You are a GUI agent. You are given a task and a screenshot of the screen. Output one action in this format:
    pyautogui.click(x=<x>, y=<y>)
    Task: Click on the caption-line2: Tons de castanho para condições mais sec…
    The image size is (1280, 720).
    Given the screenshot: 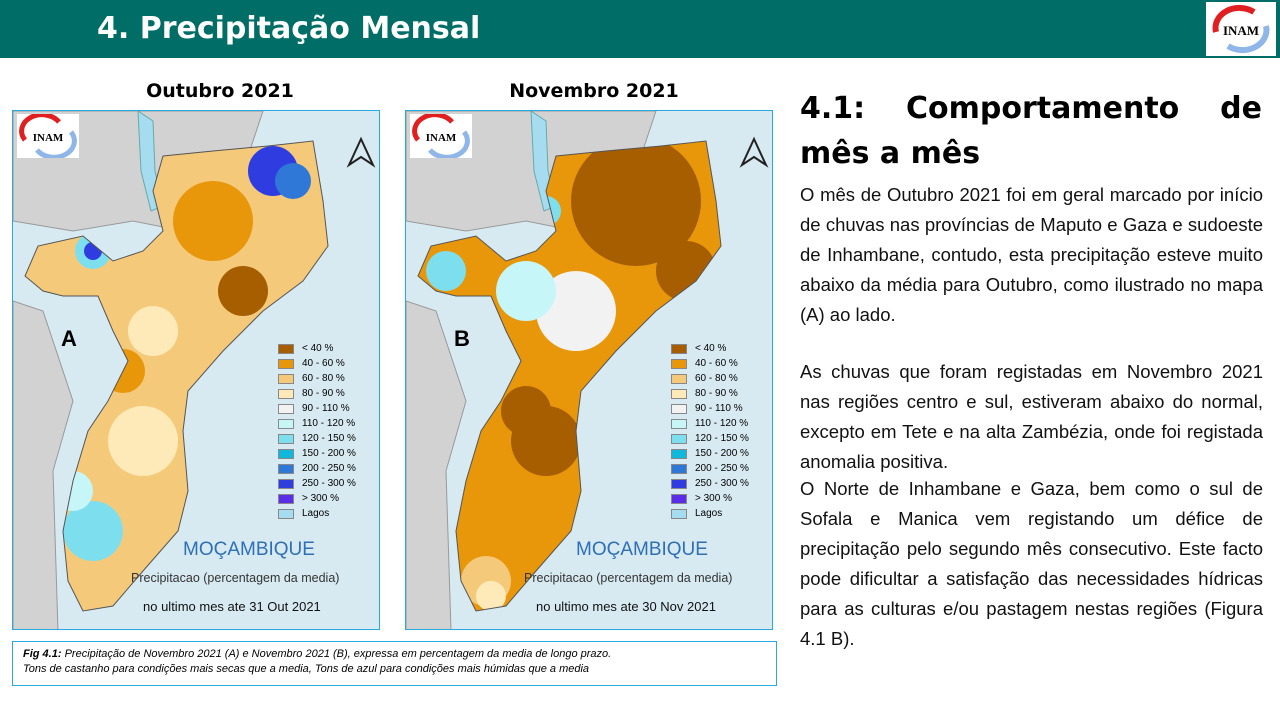 What is the action you would take?
    pyautogui.click(x=306, y=669)
    